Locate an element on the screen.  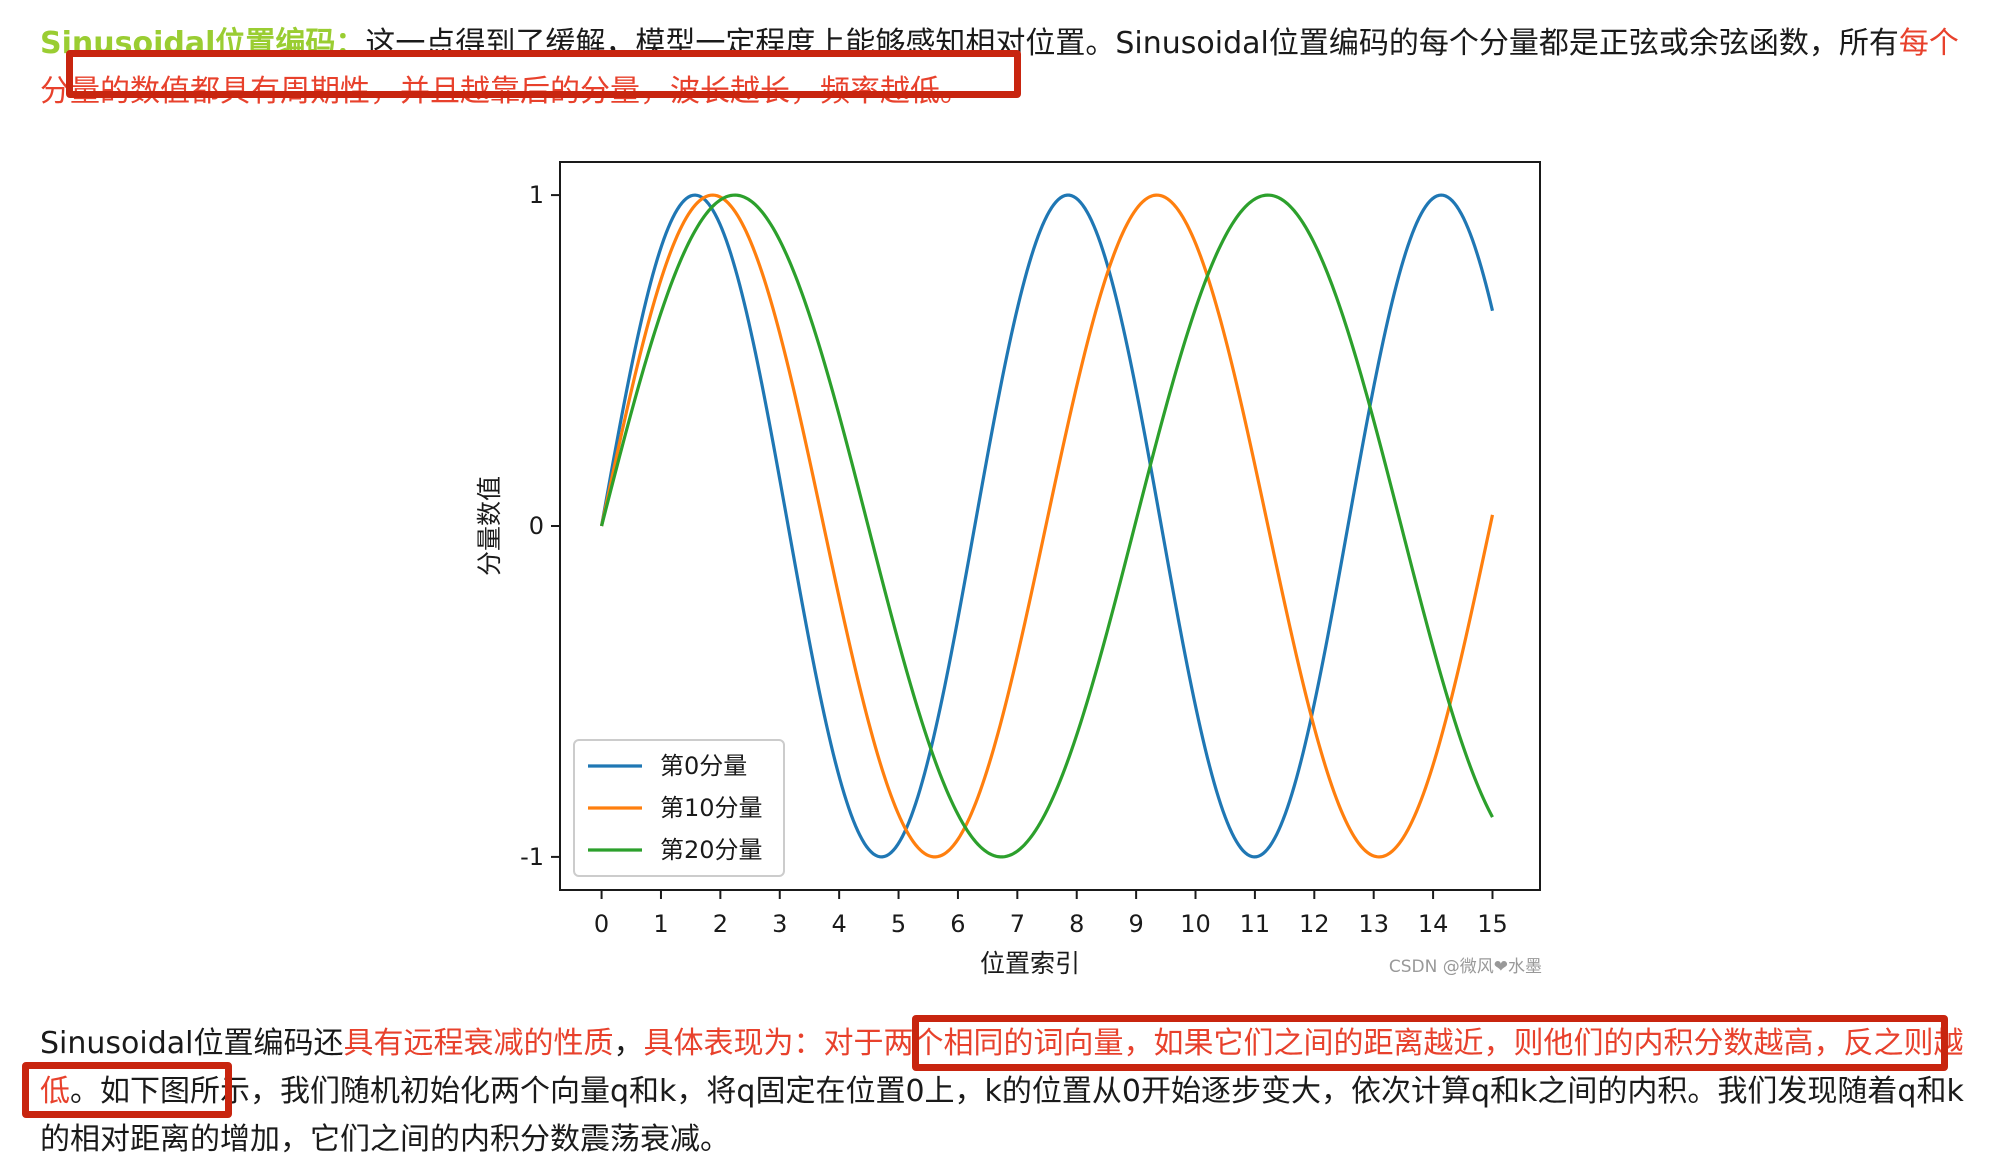
x-tick-label: 4 is located at coordinates (839, 924).